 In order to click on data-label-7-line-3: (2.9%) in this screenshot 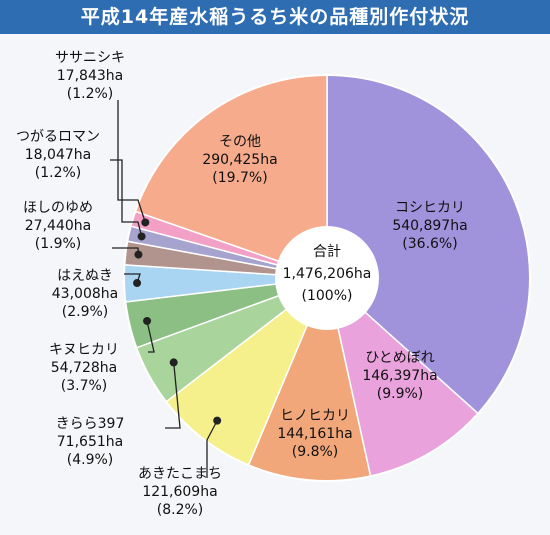, I will do `click(85, 312)`.